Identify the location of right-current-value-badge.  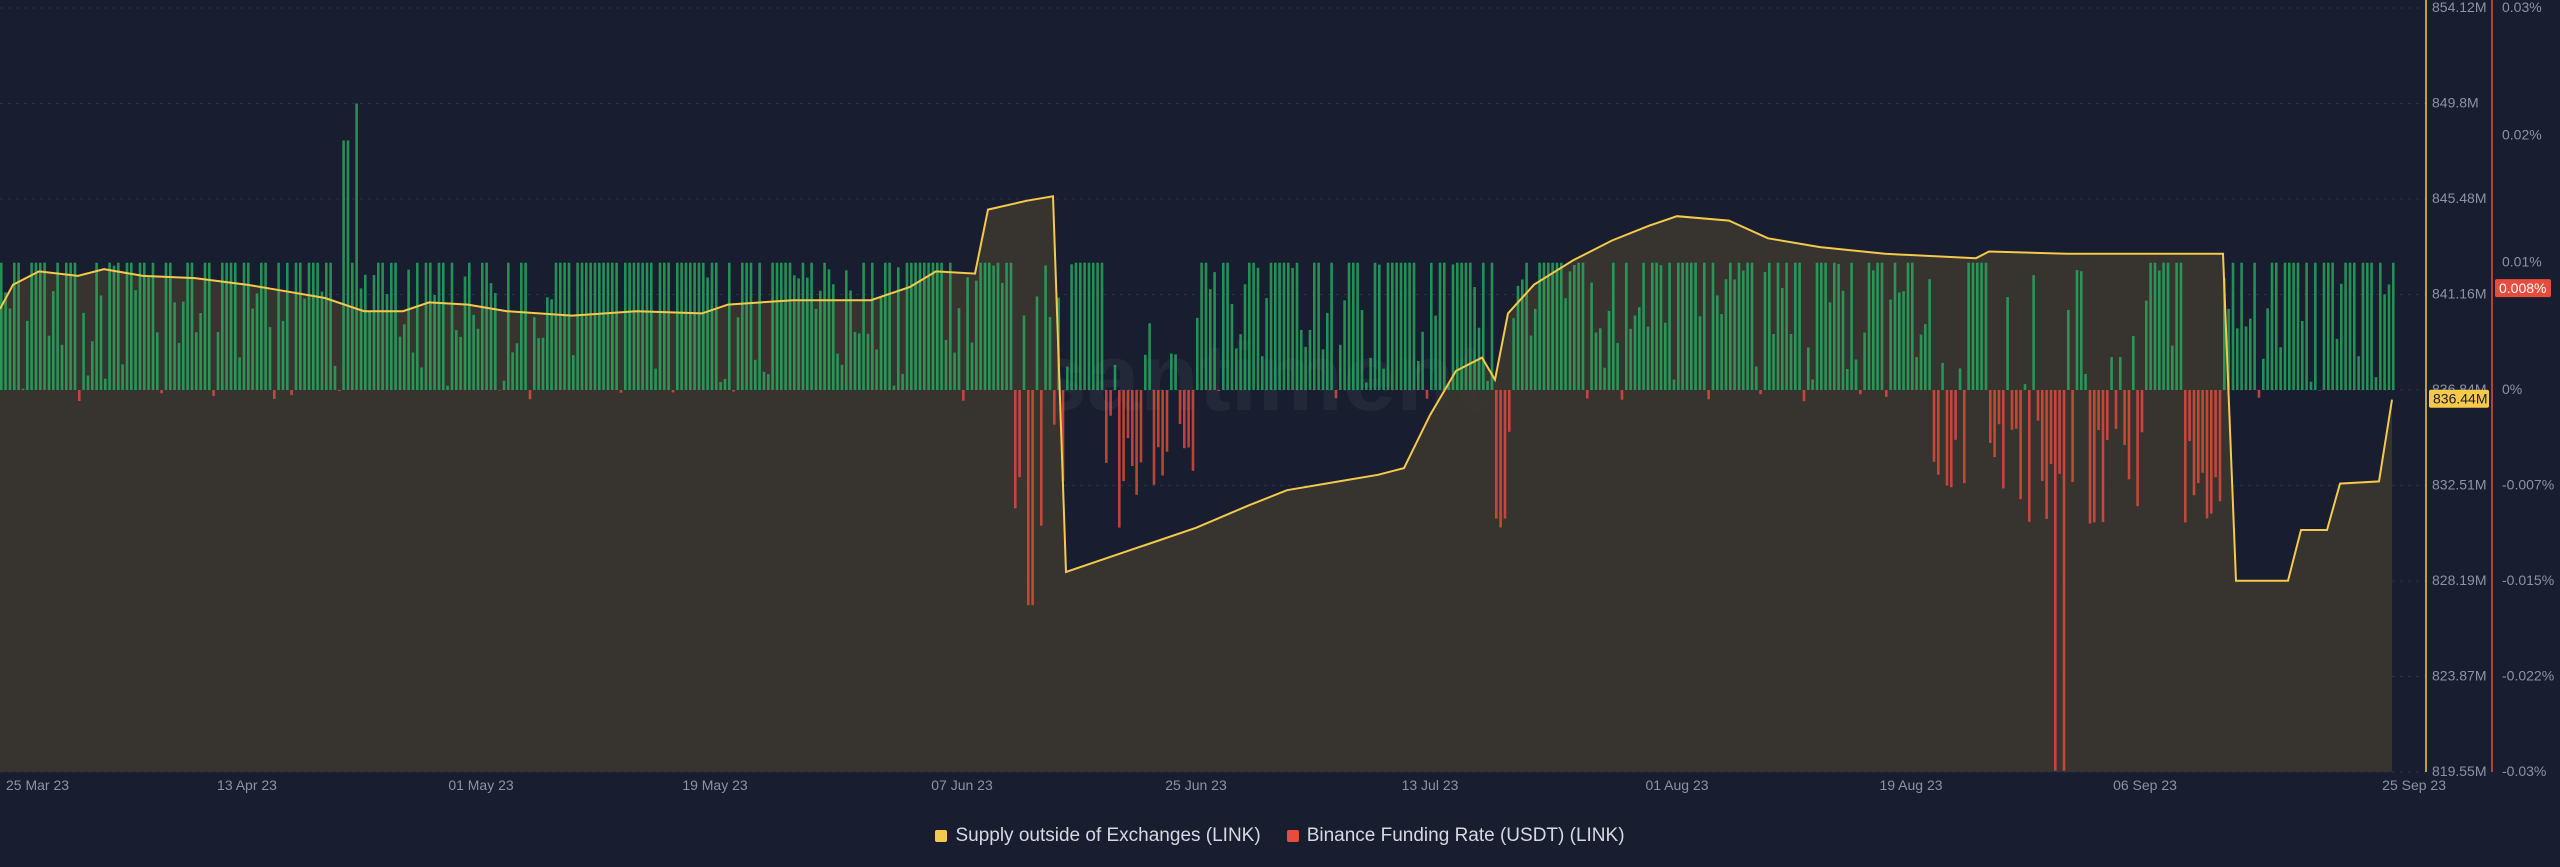
(2523, 288).